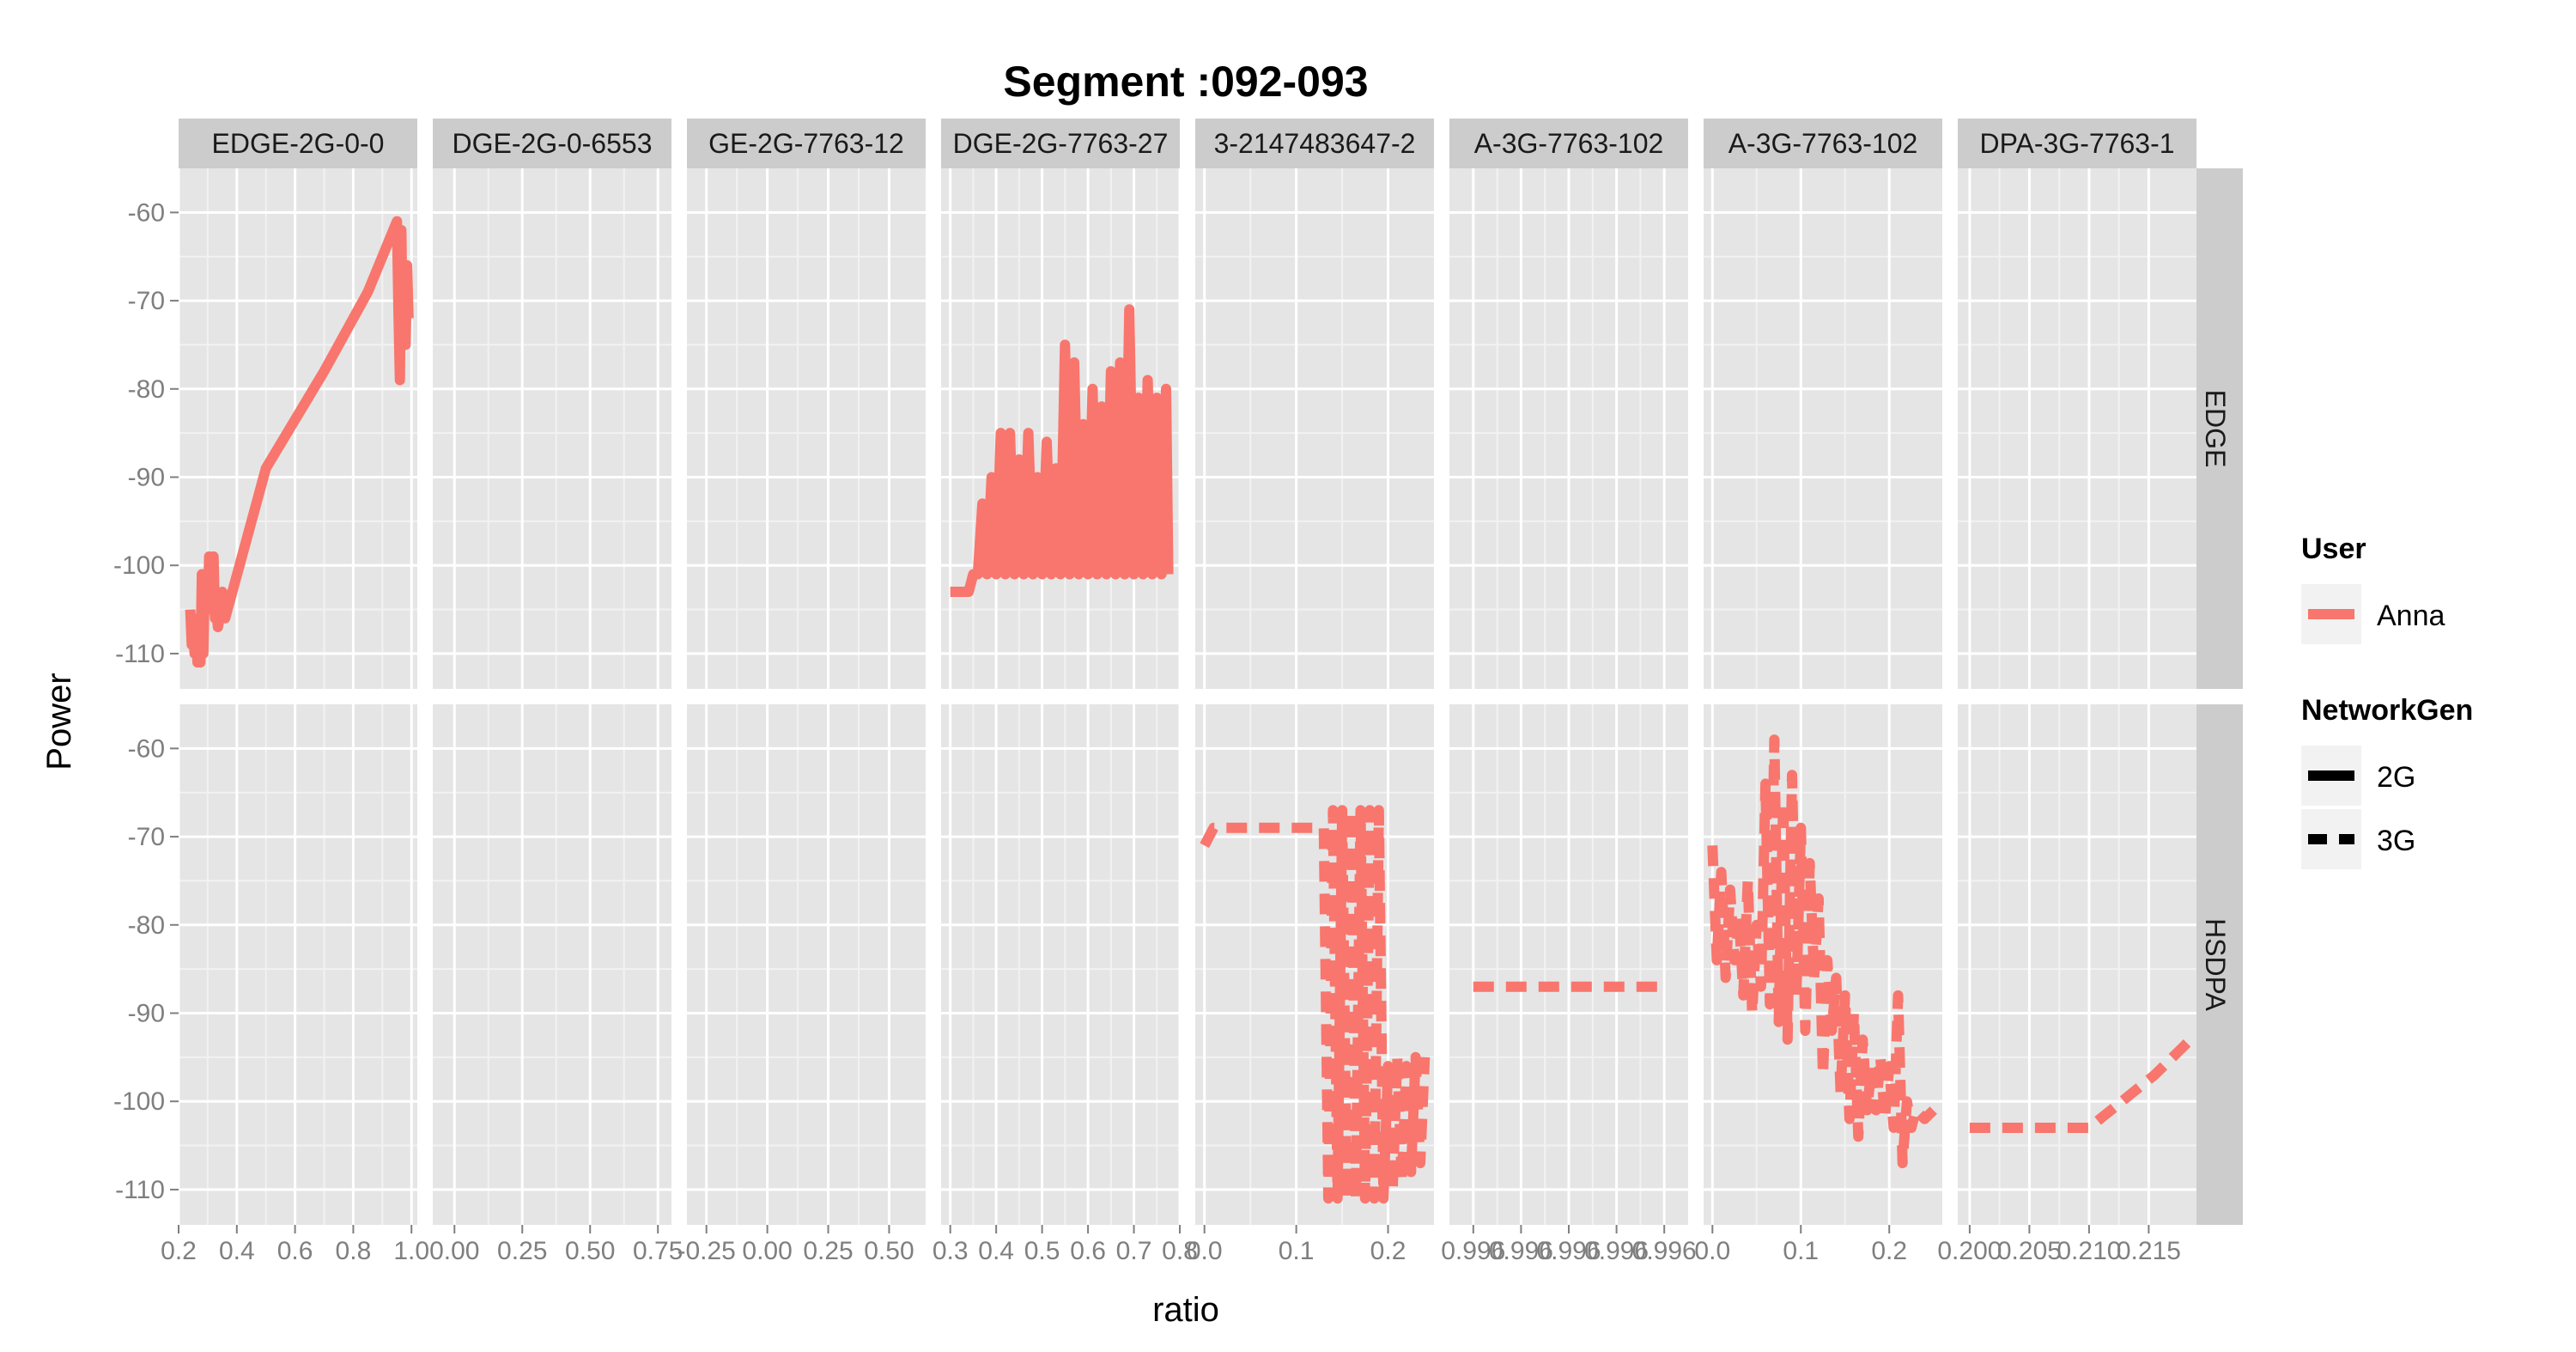 Image resolution: width=2576 pixels, height=1352 pixels. I want to click on legend-label-anna: Anna, so click(2411, 616).